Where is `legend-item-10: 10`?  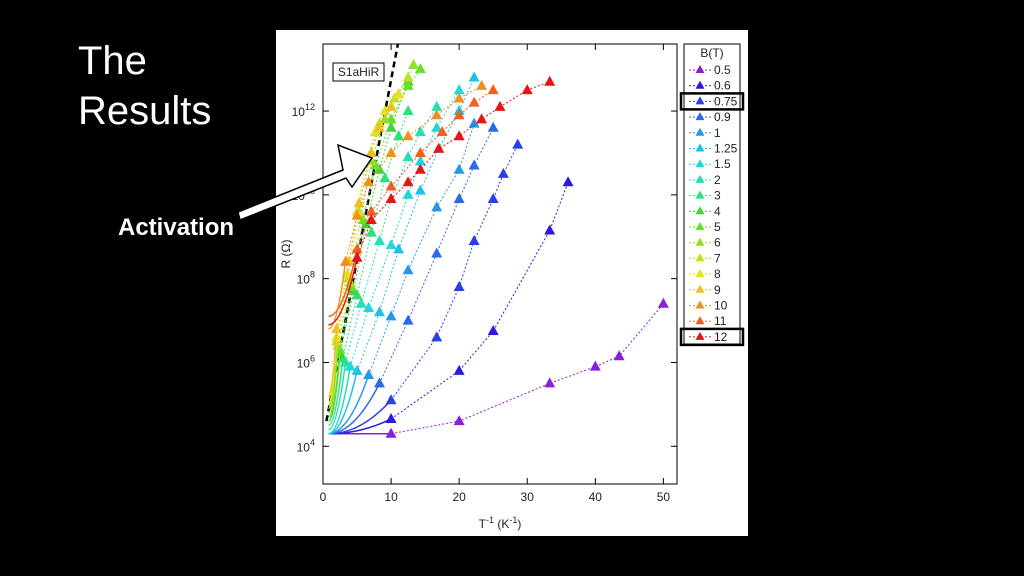
legend-item-10: 10 is located at coordinates (708, 306).